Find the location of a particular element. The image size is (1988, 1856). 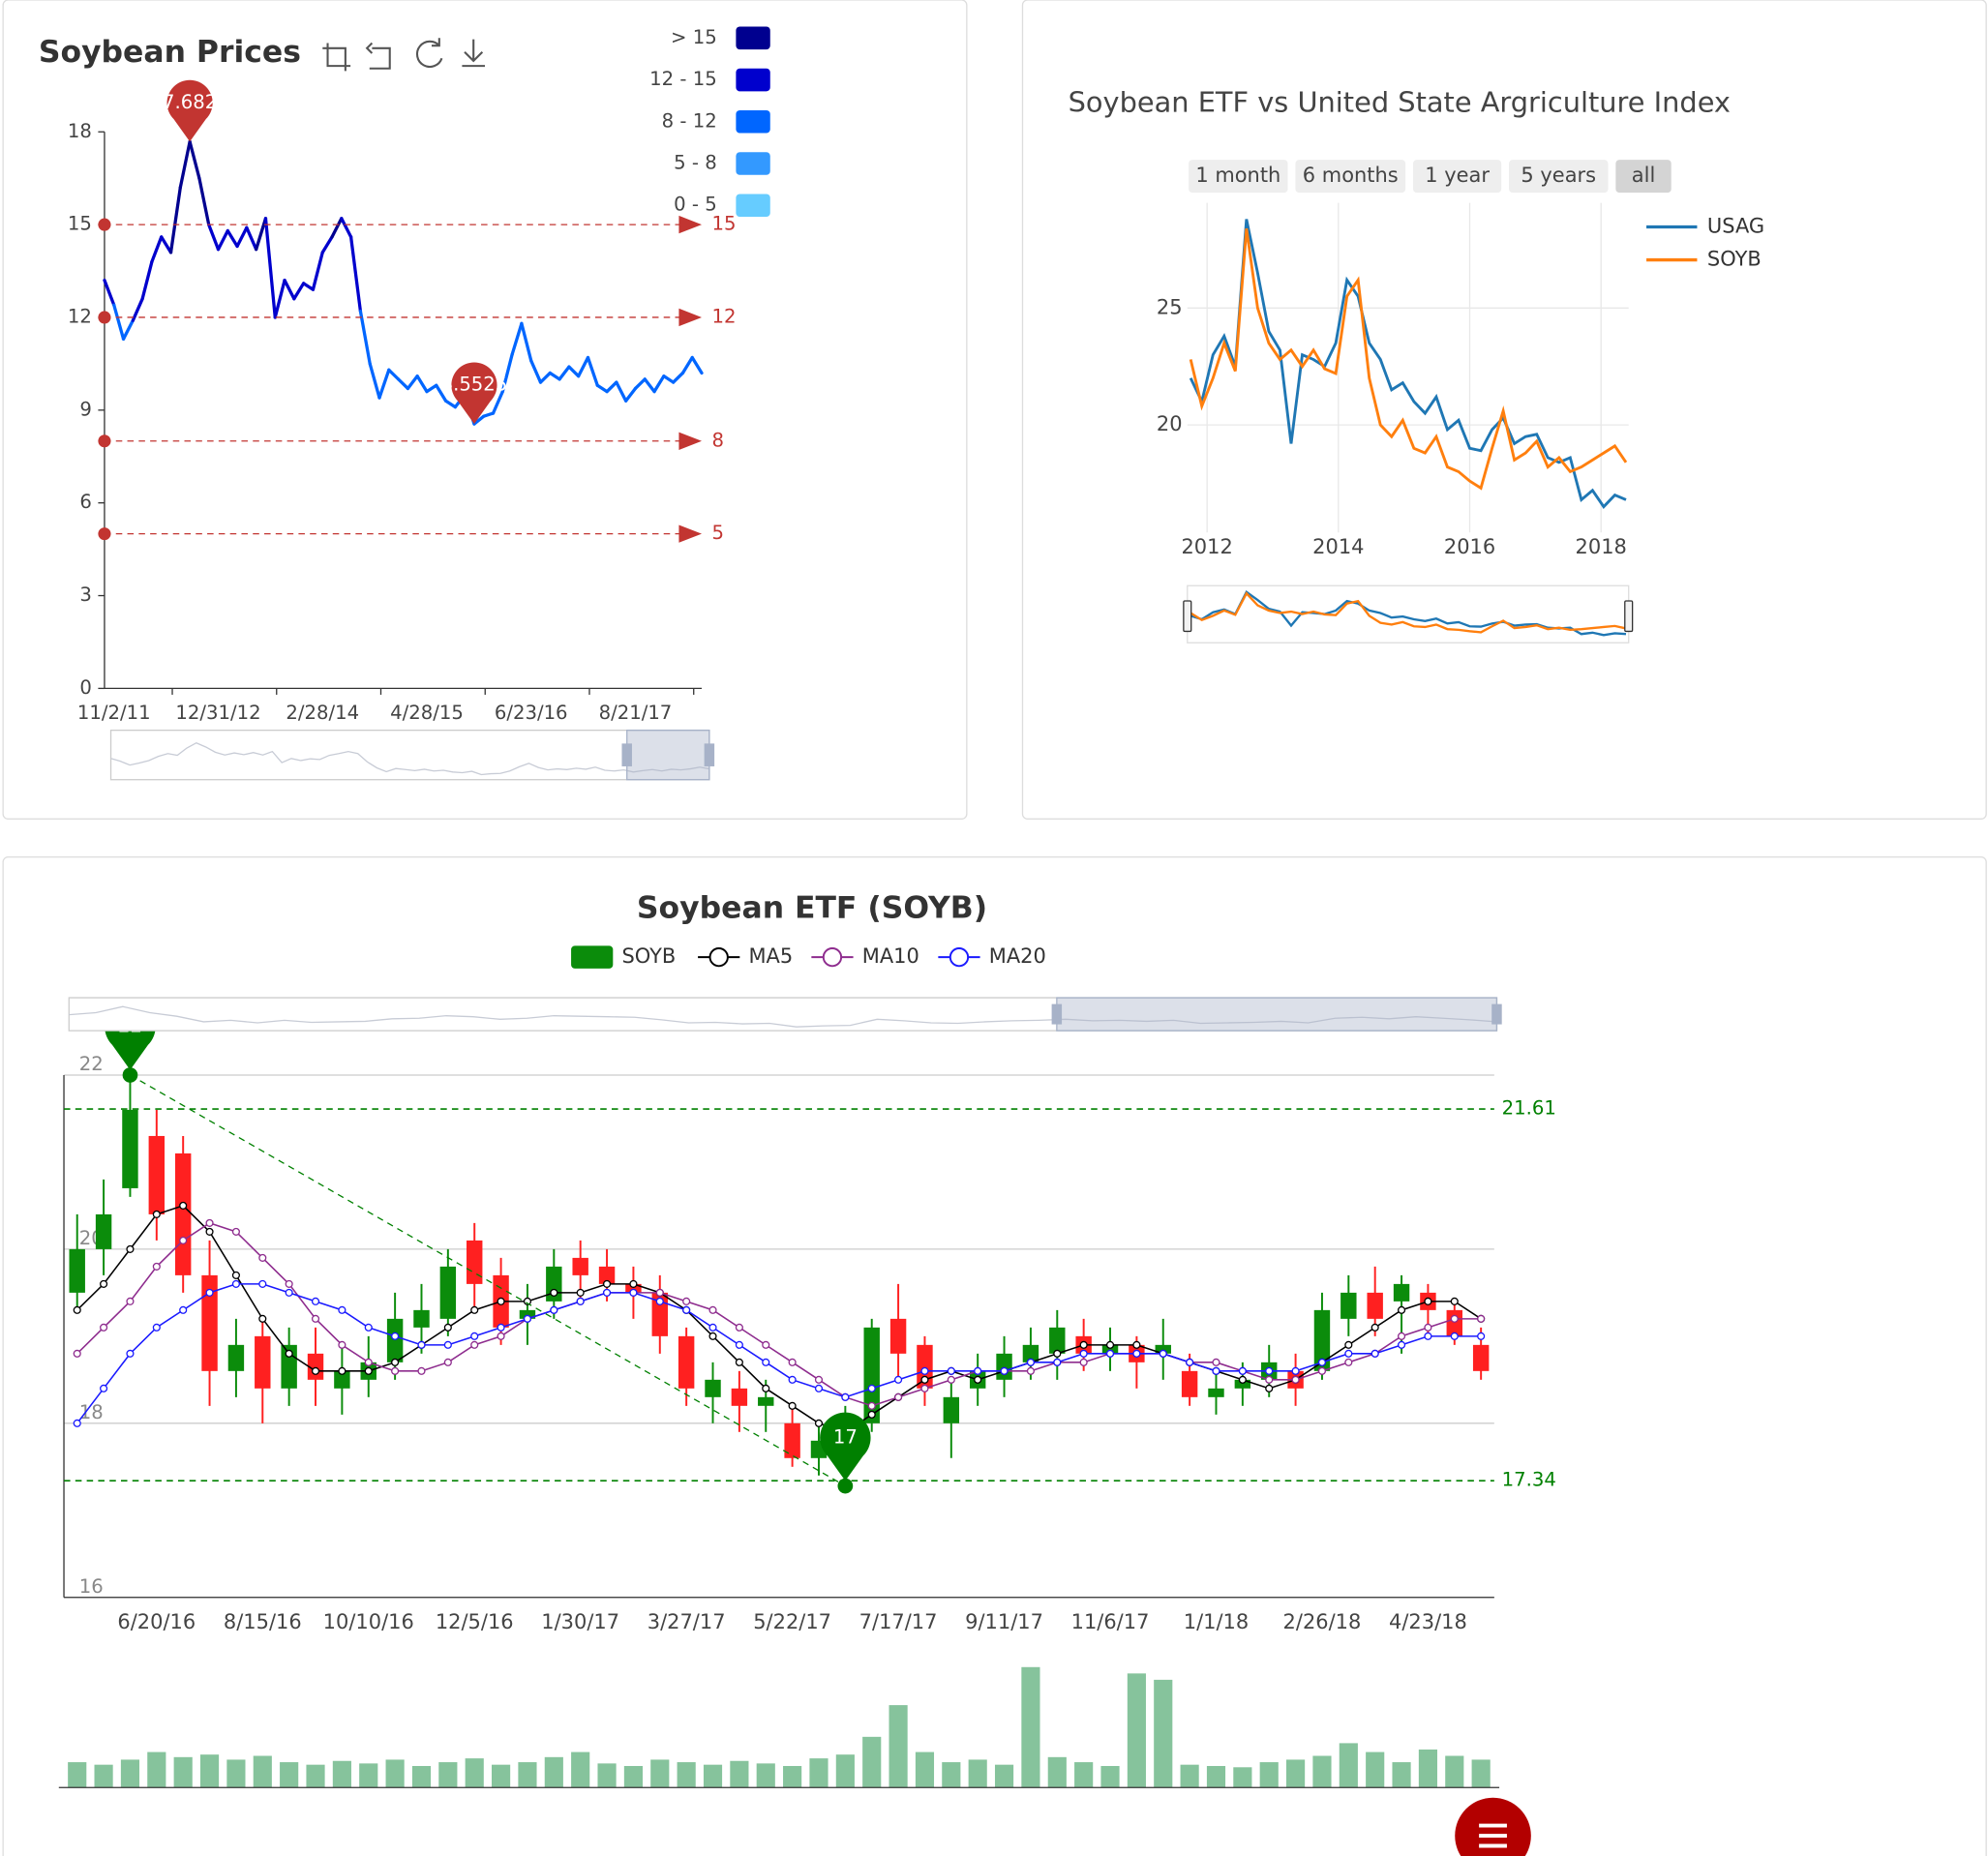

x-tick-label: 11/6/17 is located at coordinates (1110, 1622).